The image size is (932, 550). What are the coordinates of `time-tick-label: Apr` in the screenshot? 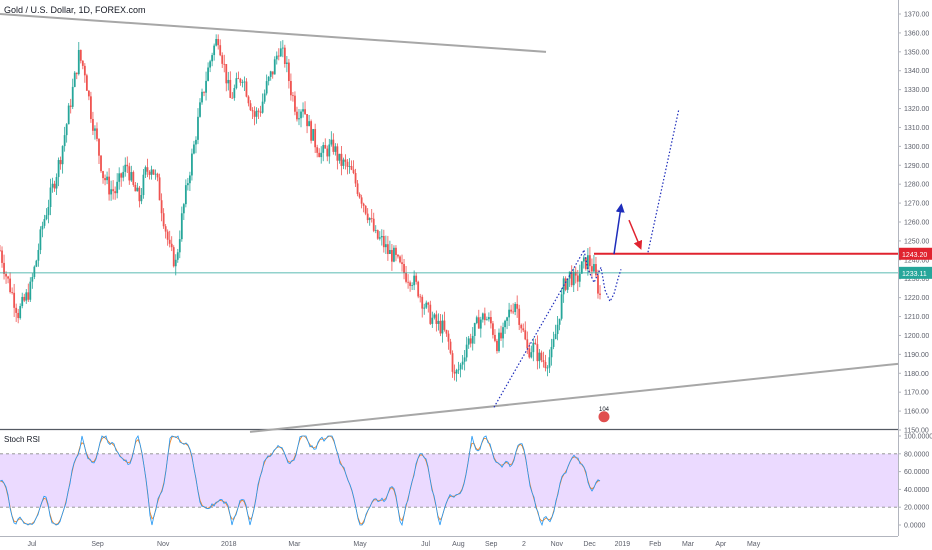 It's located at (721, 544).